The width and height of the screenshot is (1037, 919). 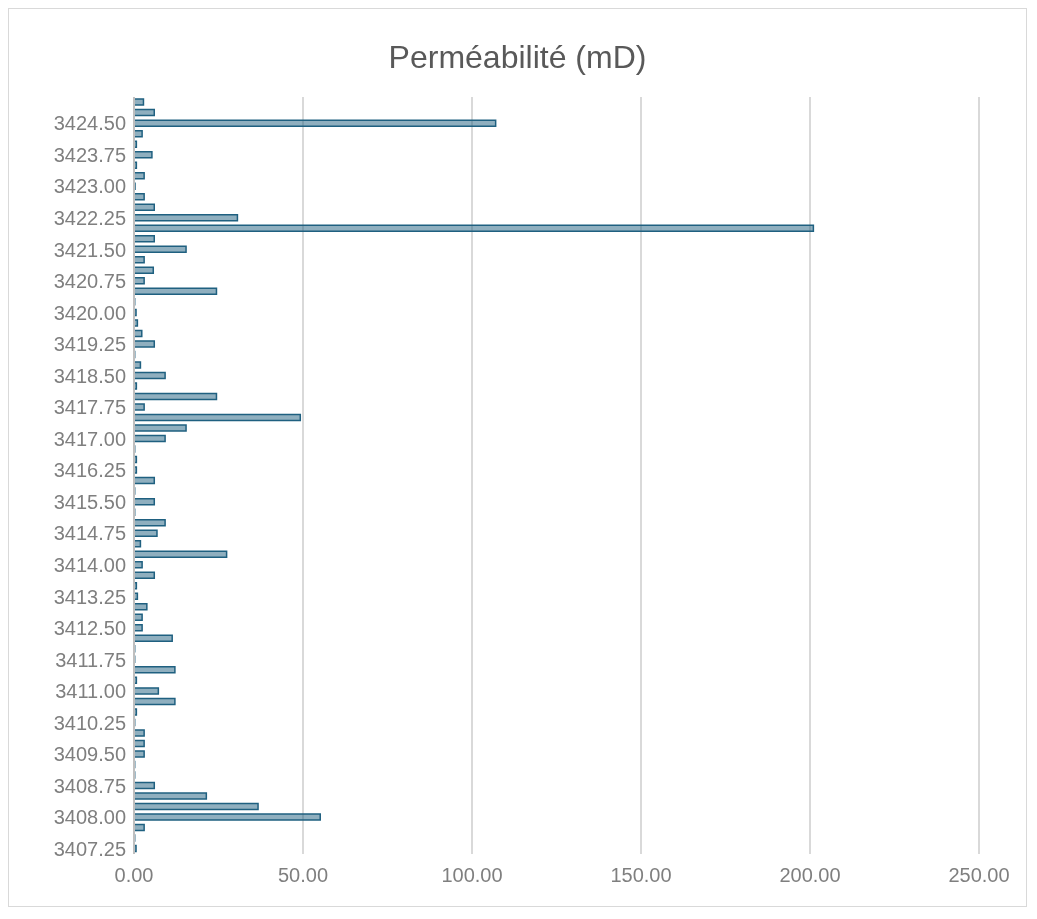 What do you see at coordinates (979, 875) in the screenshot?
I see `x-tick-label: 250.00` at bounding box center [979, 875].